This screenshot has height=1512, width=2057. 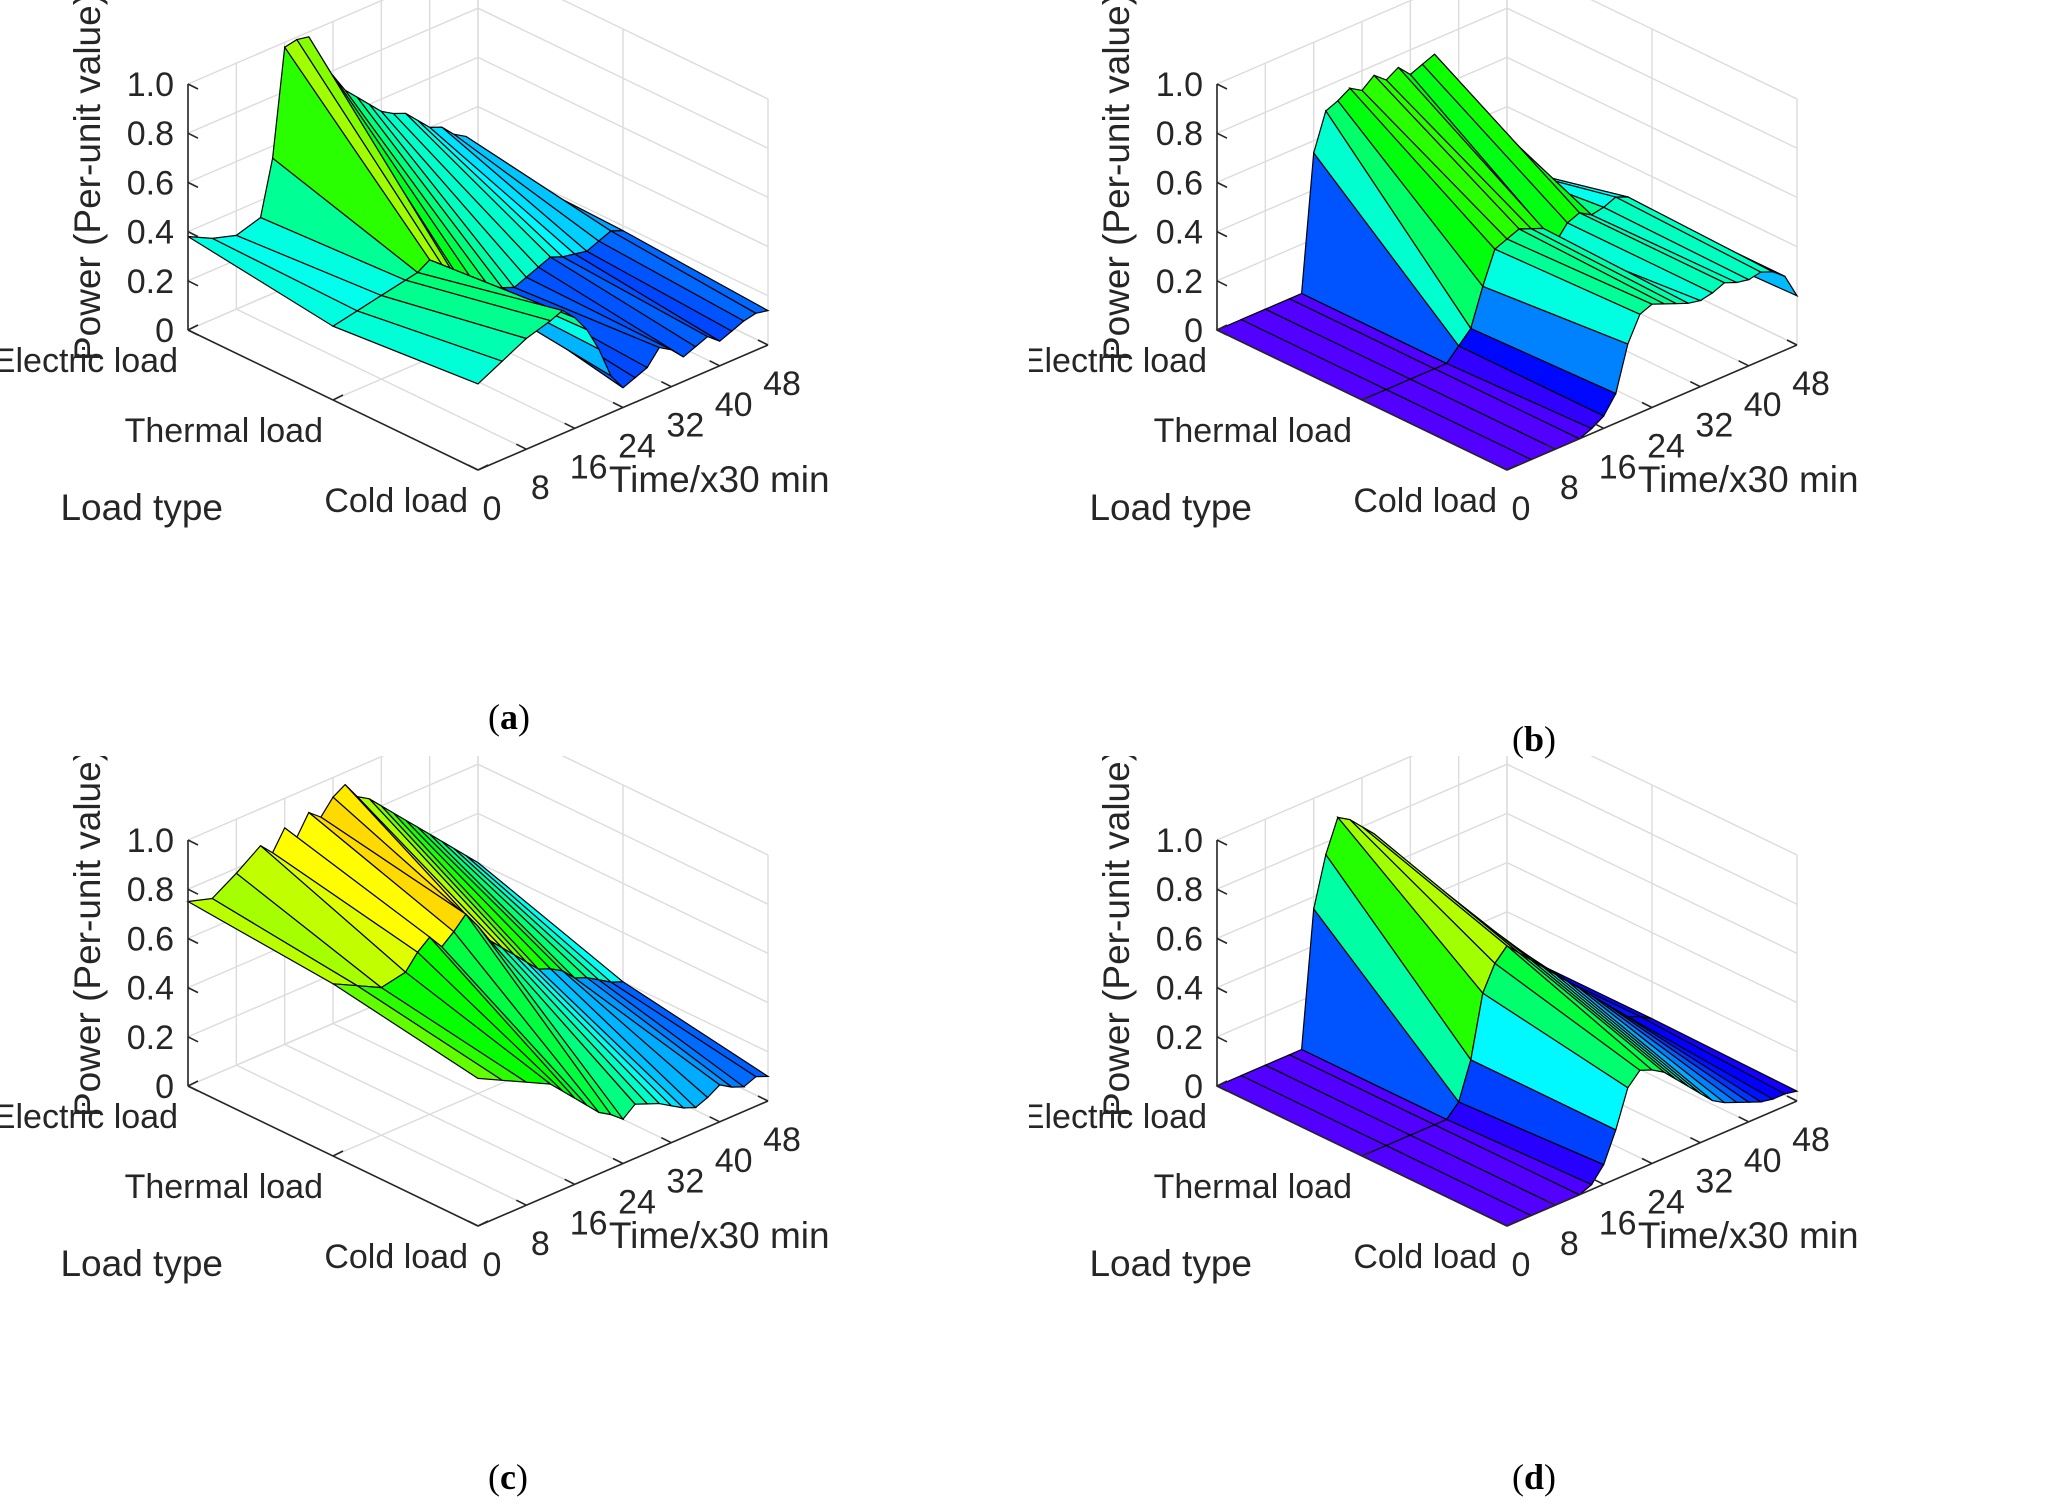 I want to click on caption-b: (b), so click(x=1534, y=739).